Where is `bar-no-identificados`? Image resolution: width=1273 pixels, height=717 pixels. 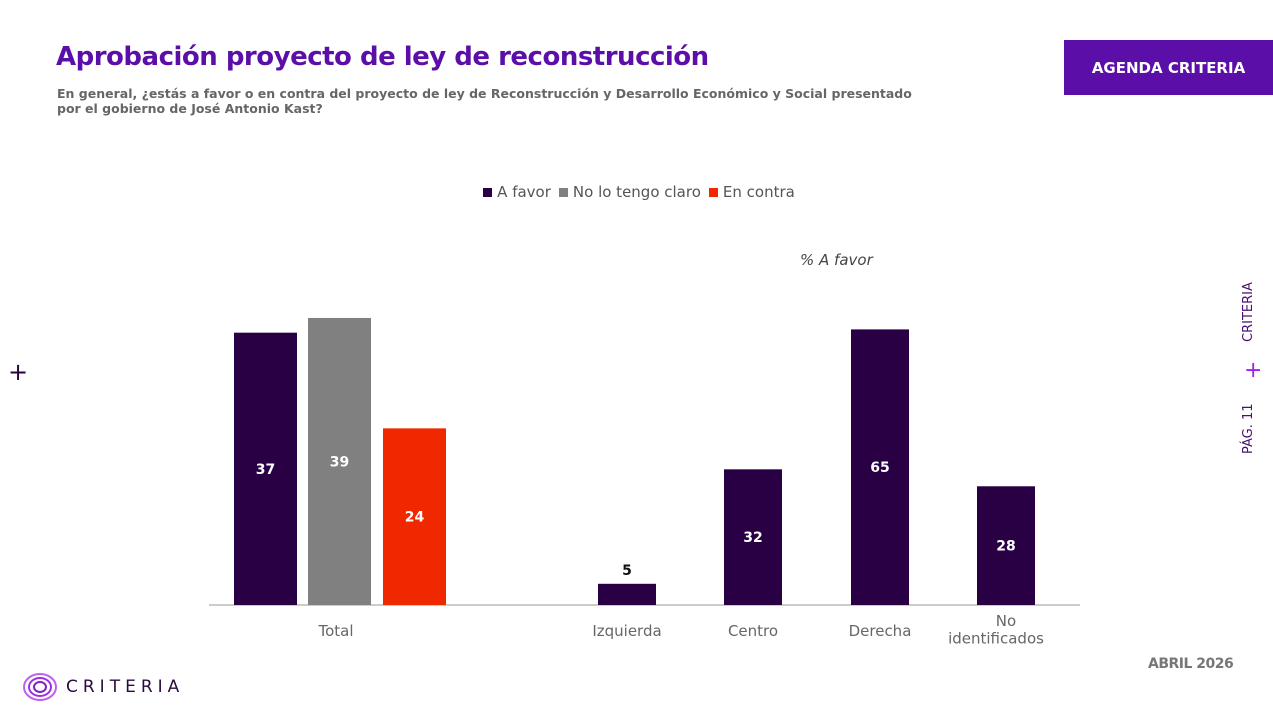 bar-no-identificados is located at coordinates (1006, 545).